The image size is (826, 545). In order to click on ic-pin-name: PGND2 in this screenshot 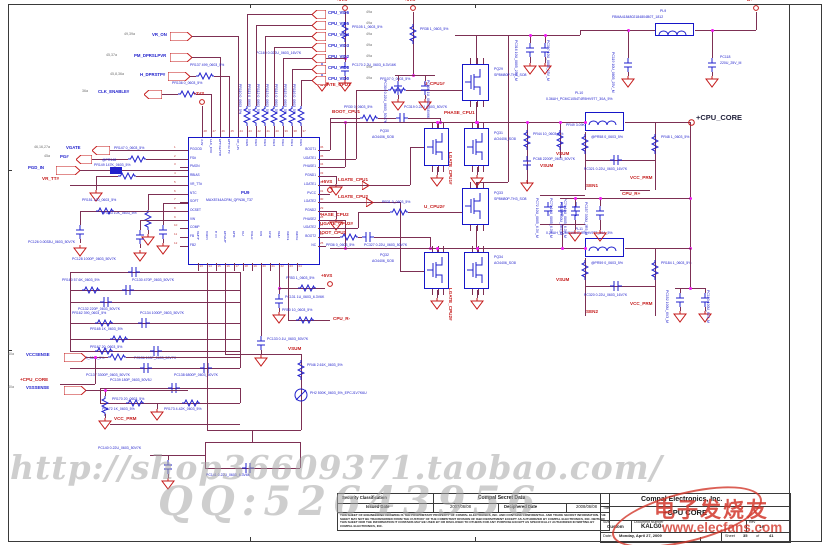, I will do `click(310, 210)`.